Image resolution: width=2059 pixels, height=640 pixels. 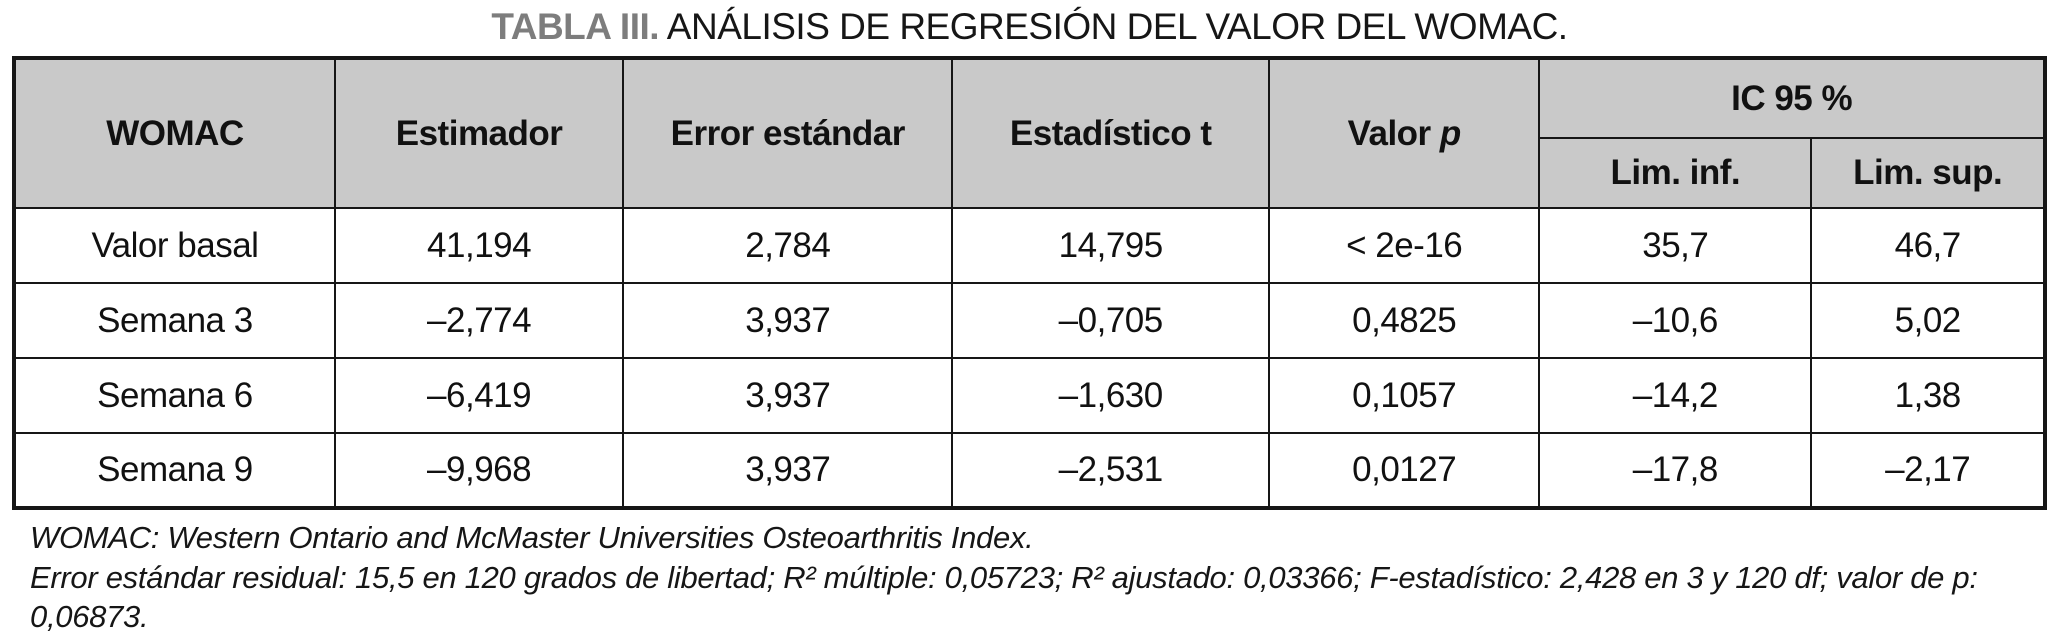 I want to click on col-header-error-estandar: Error estándar, so click(x=788, y=133).